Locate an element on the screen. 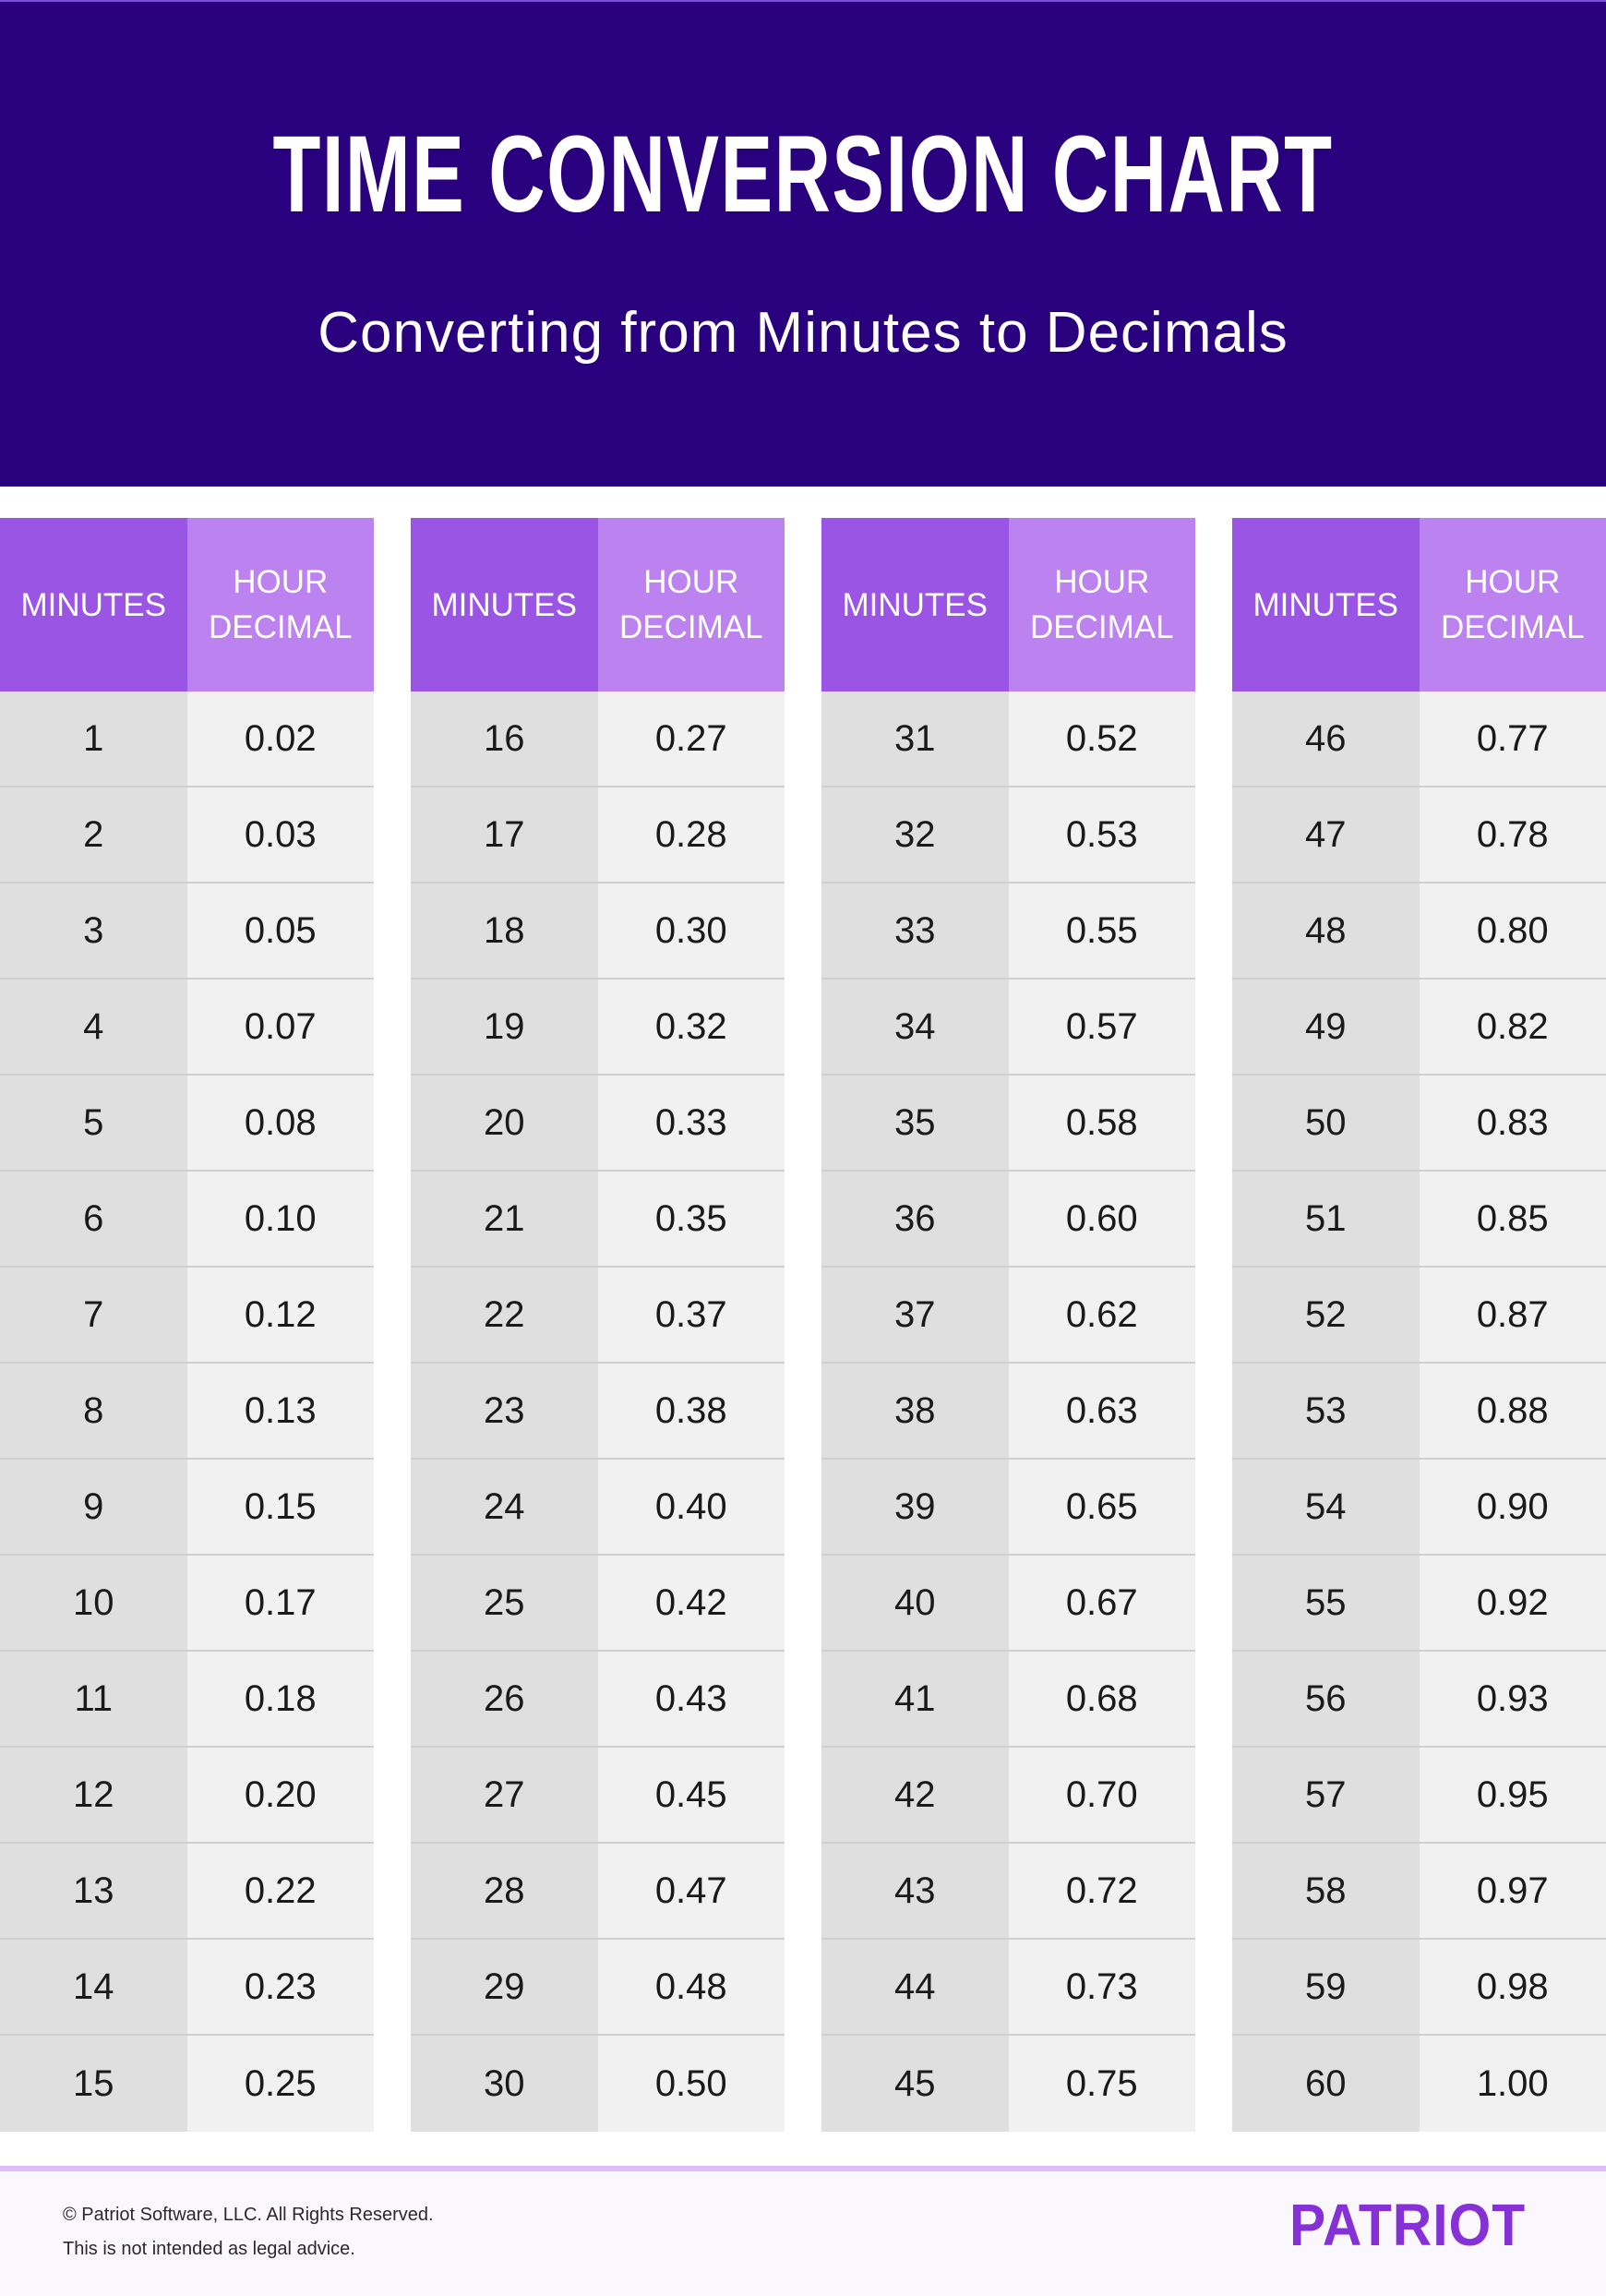  table-row: 36 0.60 is located at coordinates (1008, 1220).